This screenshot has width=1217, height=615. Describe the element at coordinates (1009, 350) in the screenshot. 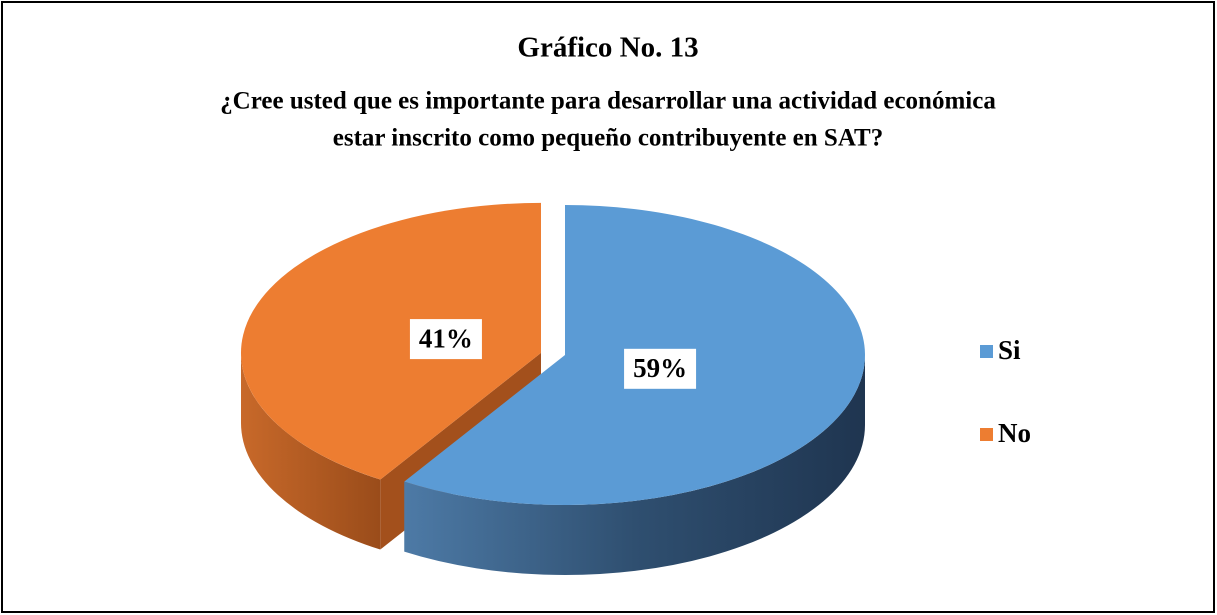

I see `legend-label: Si` at that location.